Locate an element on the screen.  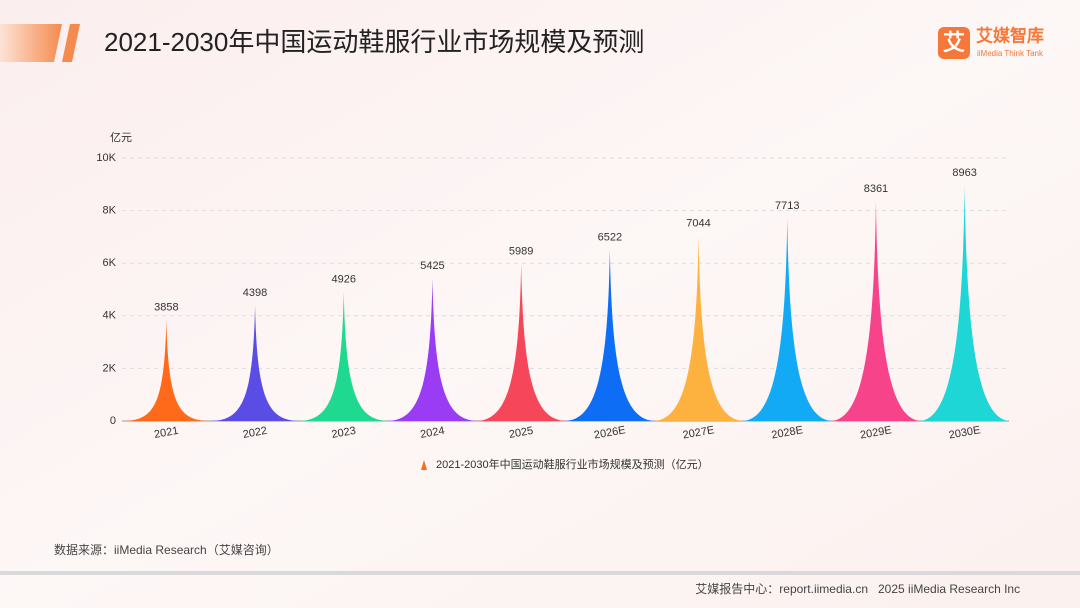
data-label: 6522 is located at coordinates (610, 237).